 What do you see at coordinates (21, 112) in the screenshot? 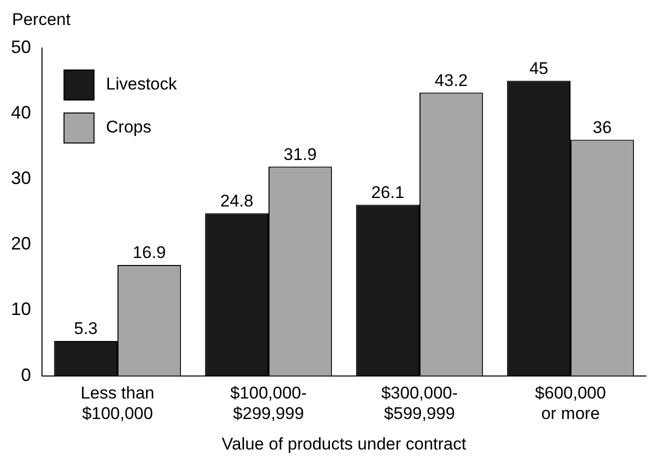
I see `y-tick-label: 40` at bounding box center [21, 112].